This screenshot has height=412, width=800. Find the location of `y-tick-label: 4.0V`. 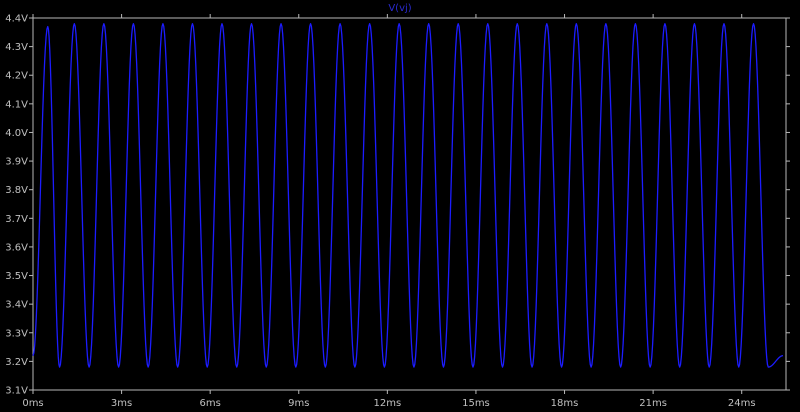

y-tick-label: 4.0V is located at coordinates (16, 133).